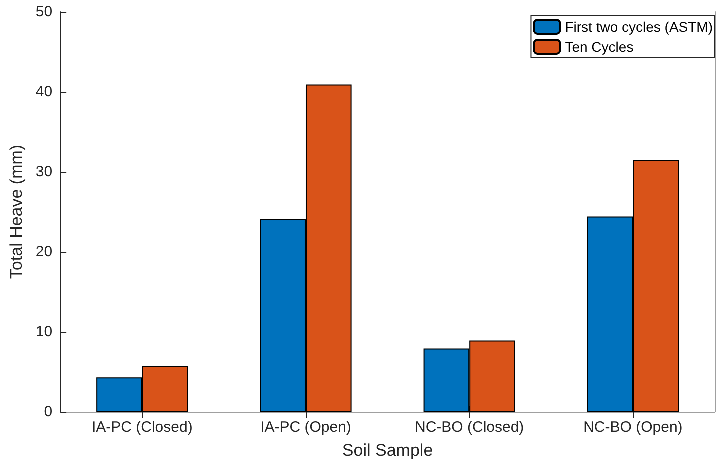  I want to click on x-tick-label: IA-PC (Closed), so click(142, 427).